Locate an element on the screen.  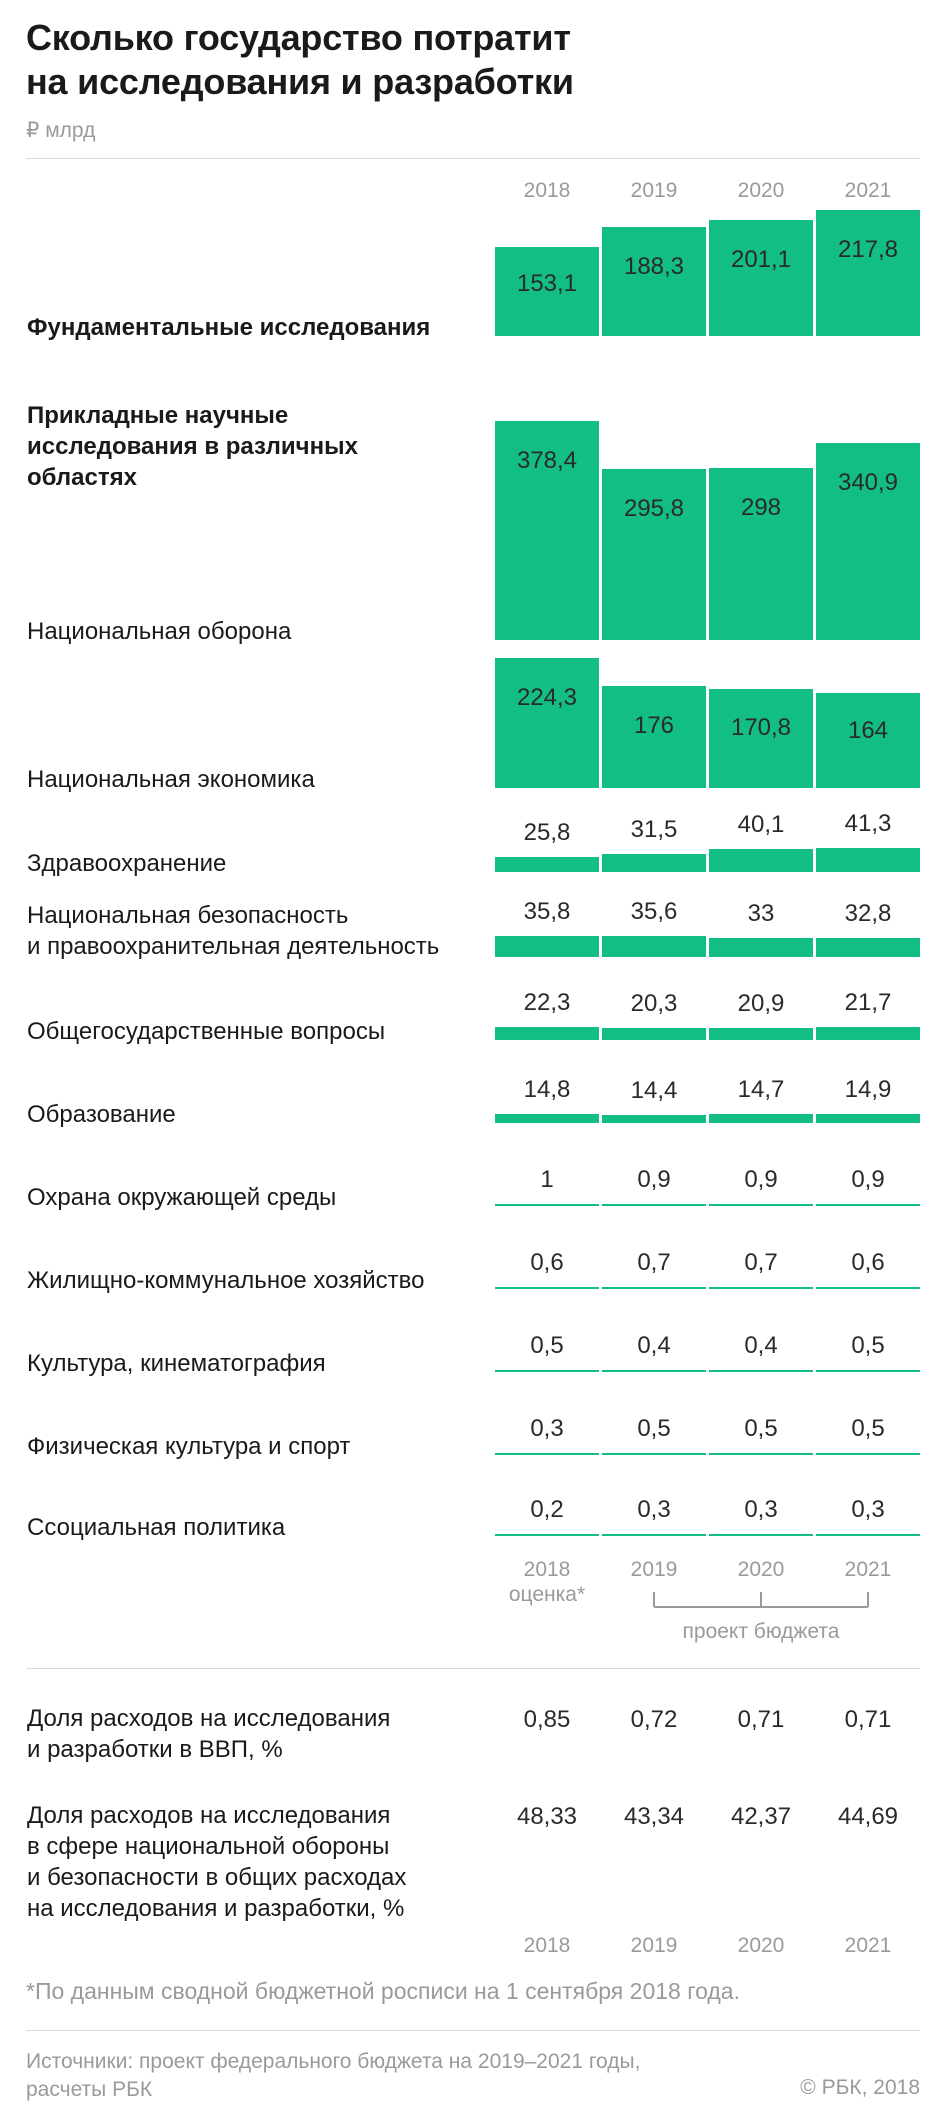
copyright: © РБК, 2018 is located at coordinates (860, 2087).